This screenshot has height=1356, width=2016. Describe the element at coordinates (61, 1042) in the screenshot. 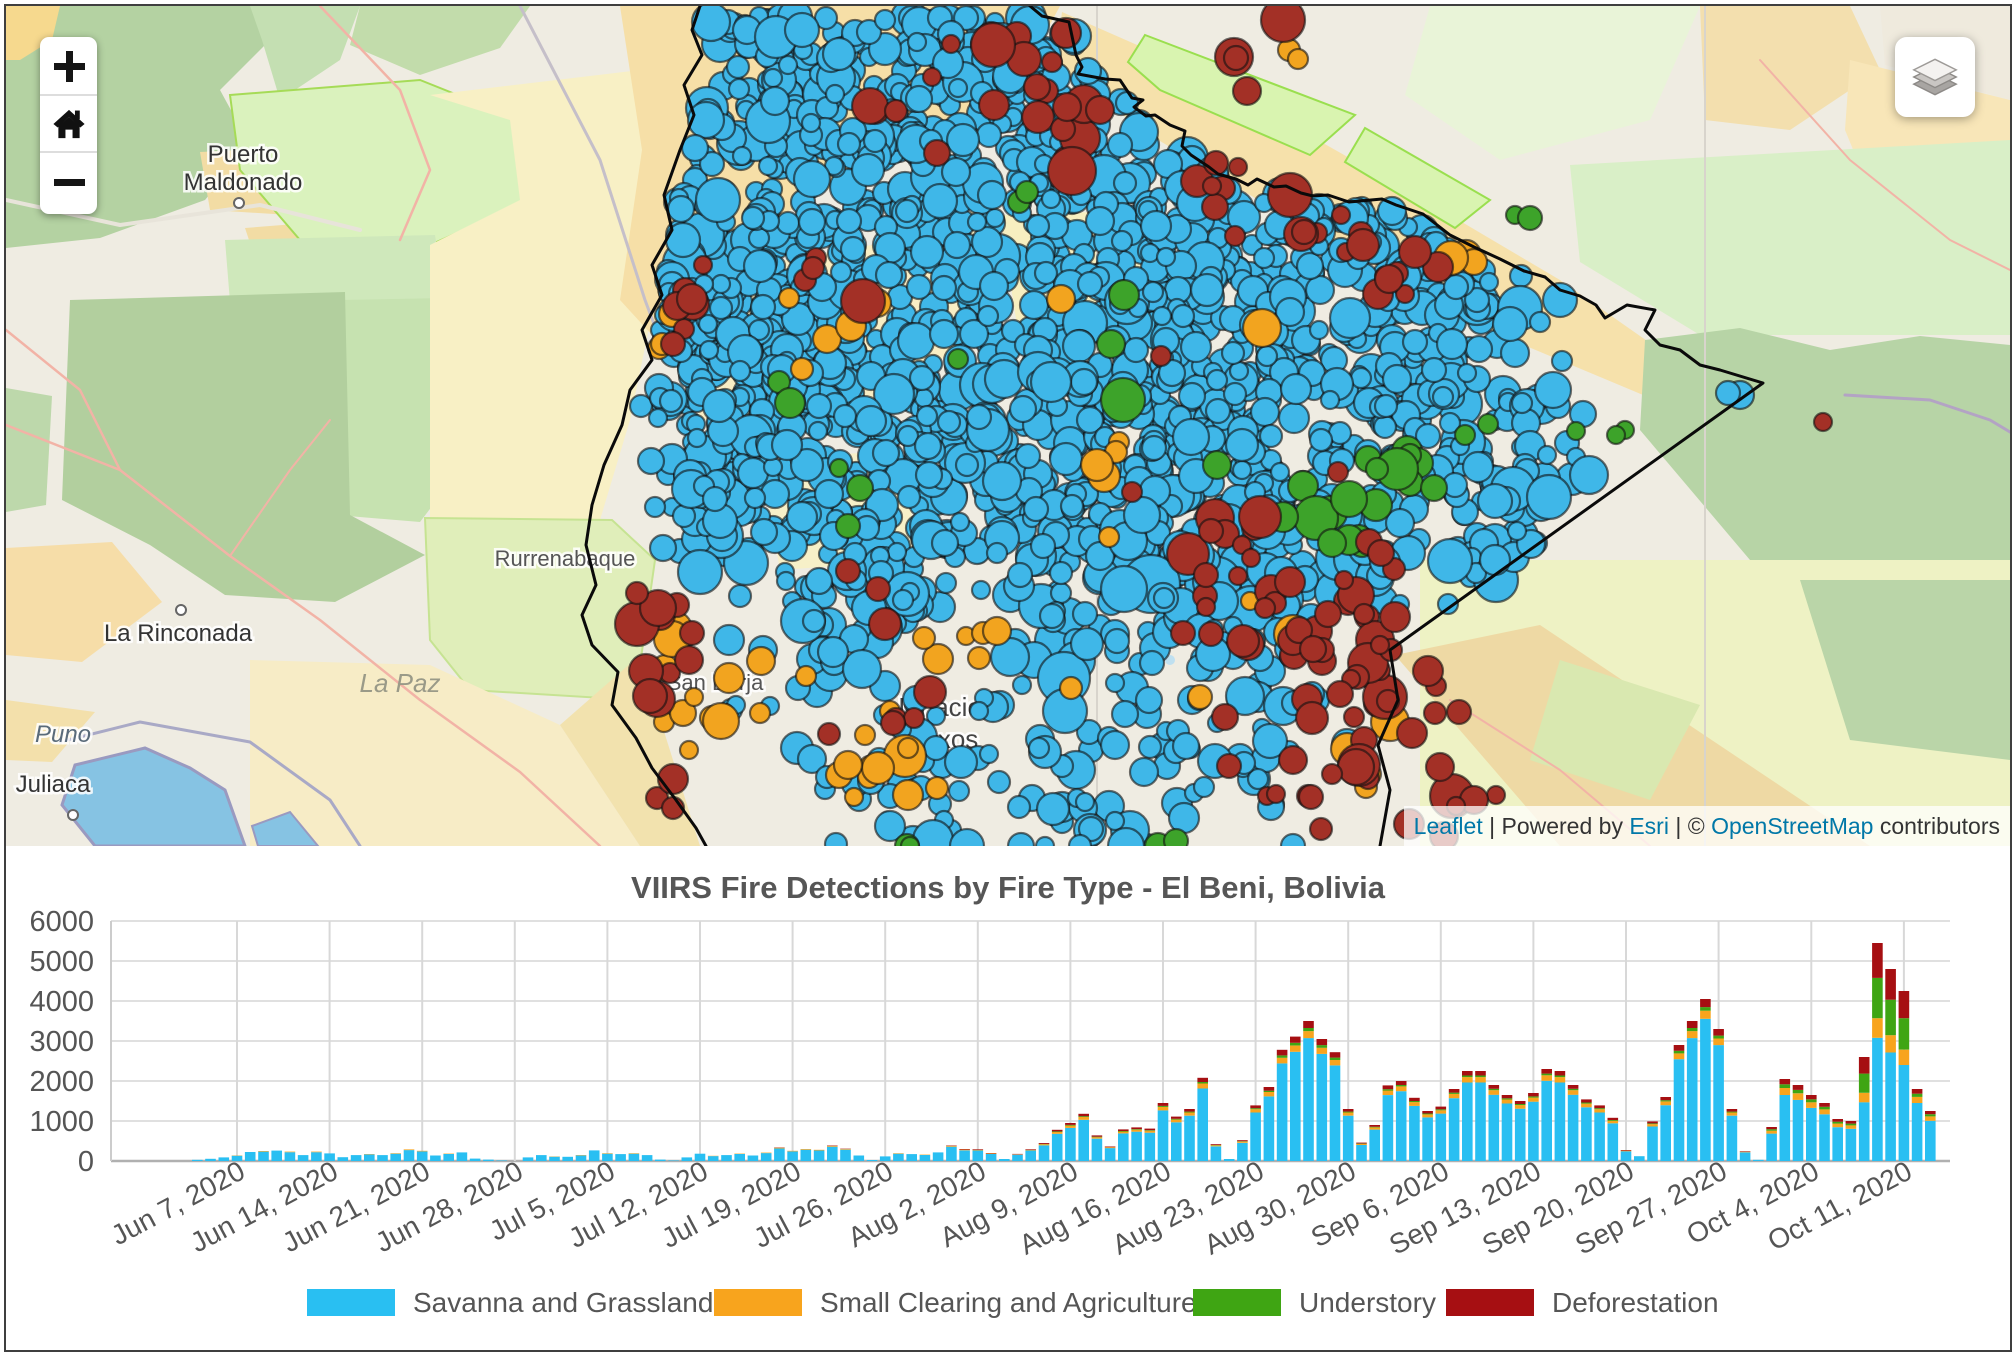

I see `svg-text: 3000` at that location.